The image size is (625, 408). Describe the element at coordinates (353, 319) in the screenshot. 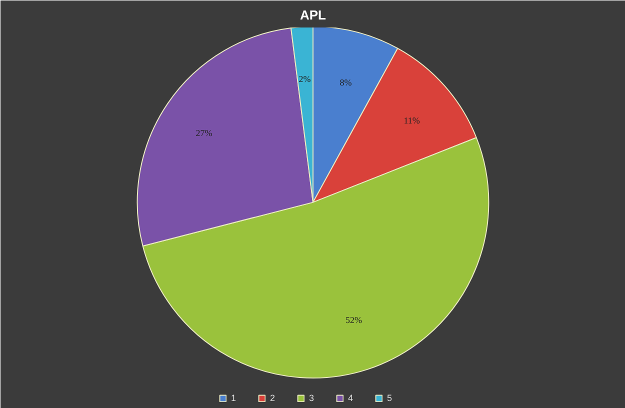

I see `data-label: 52%` at that location.